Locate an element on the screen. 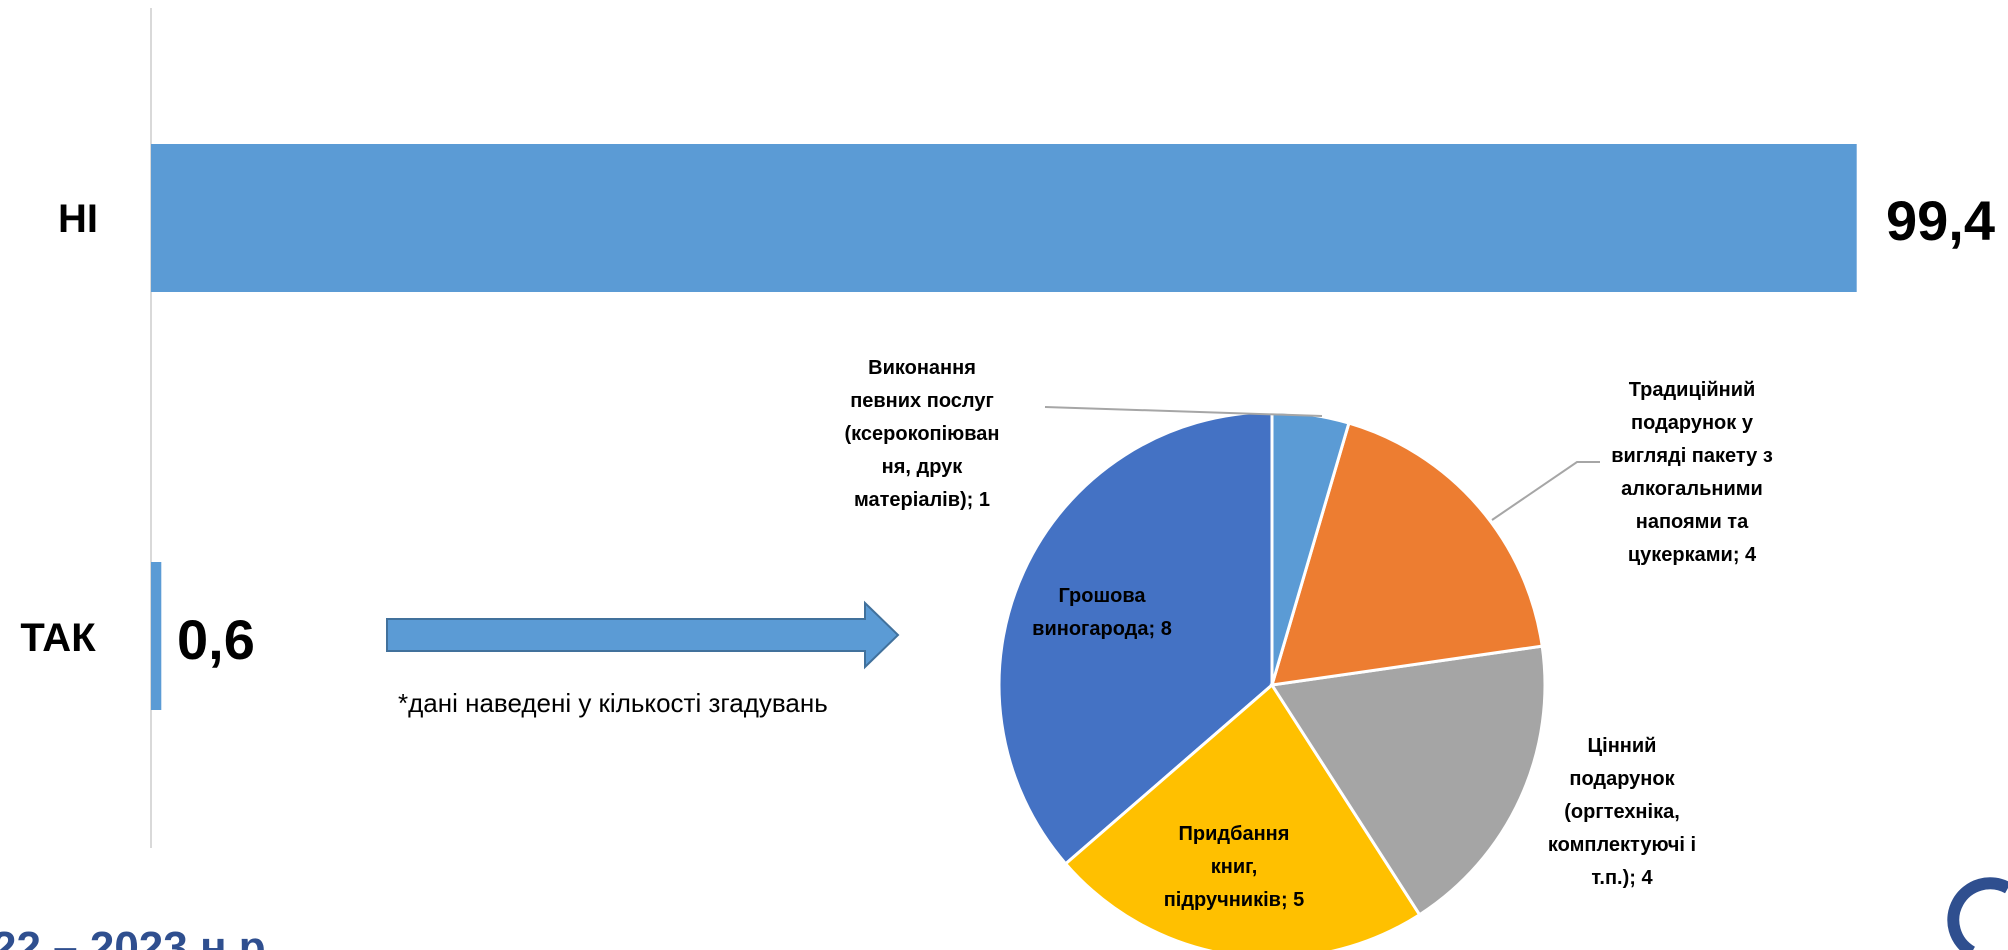 This screenshot has height=950, width=2008. pie-label-books: Придбання книг, підручників; 5 is located at coordinates (1234, 867).